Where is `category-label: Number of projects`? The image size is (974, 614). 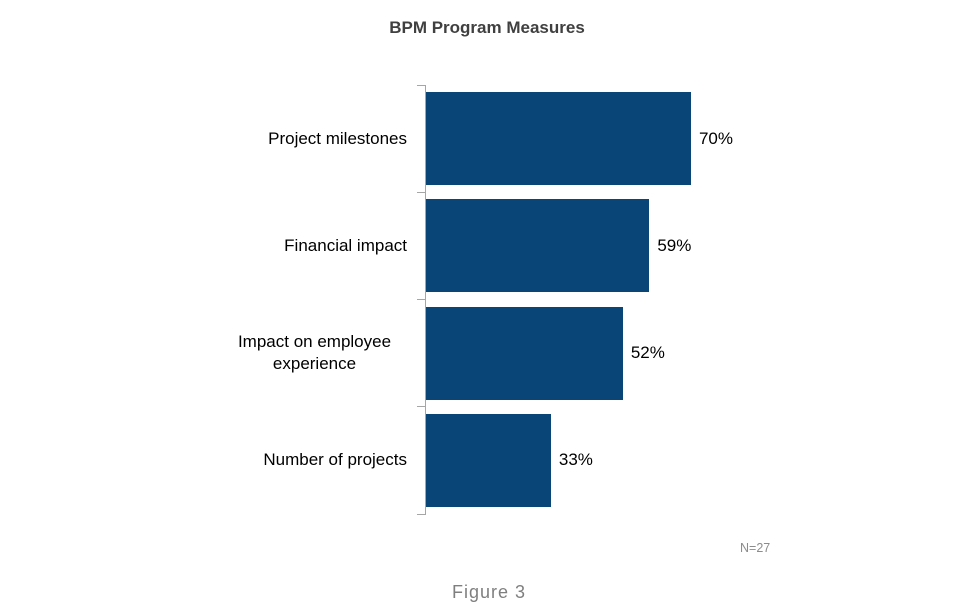 category-label: Number of projects is located at coordinates (335, 460).